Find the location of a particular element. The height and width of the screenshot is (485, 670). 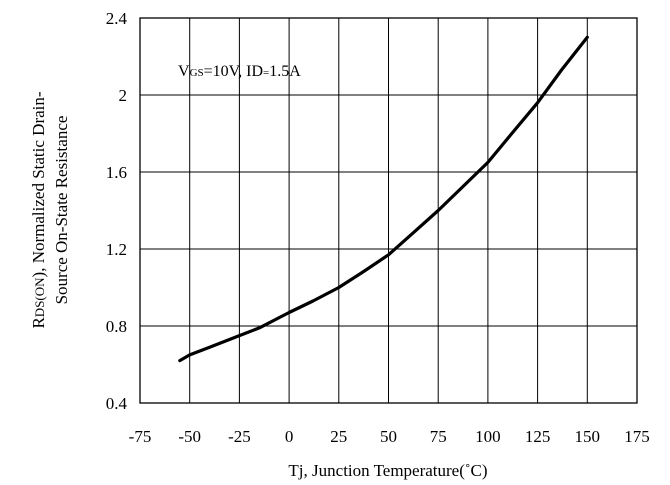

x-tick-label: 25 is located at coordinates (338, 436).